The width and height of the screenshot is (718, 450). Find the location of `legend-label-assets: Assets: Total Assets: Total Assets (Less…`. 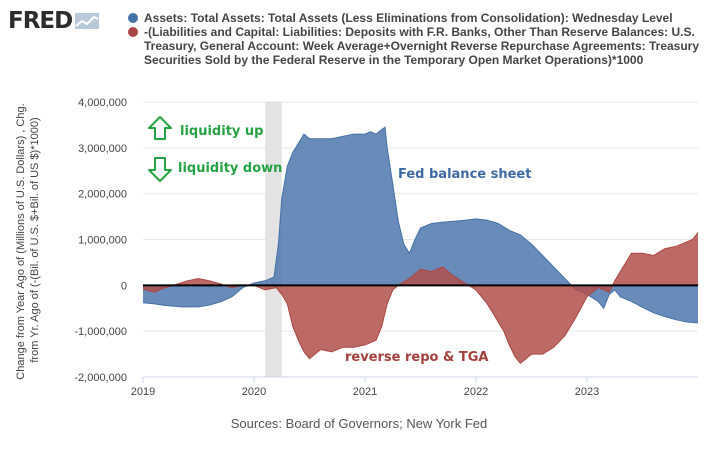

legend-label-assets: Assets: Total Assets: Total Assets (Less… is located at coordinates (408, 18).